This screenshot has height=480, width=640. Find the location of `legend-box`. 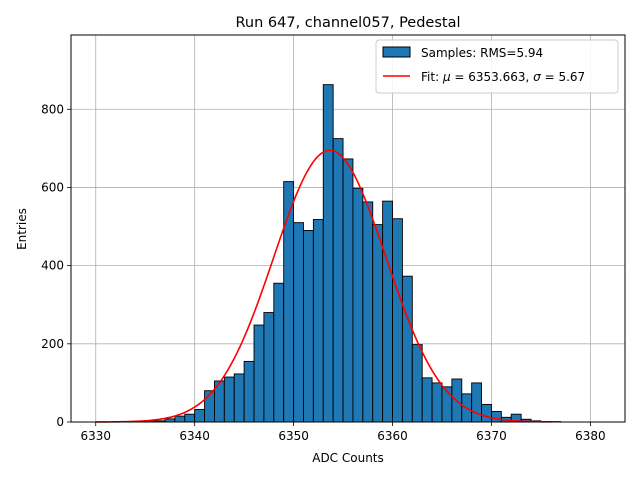

legend-box is located at coordinates (497, 66).